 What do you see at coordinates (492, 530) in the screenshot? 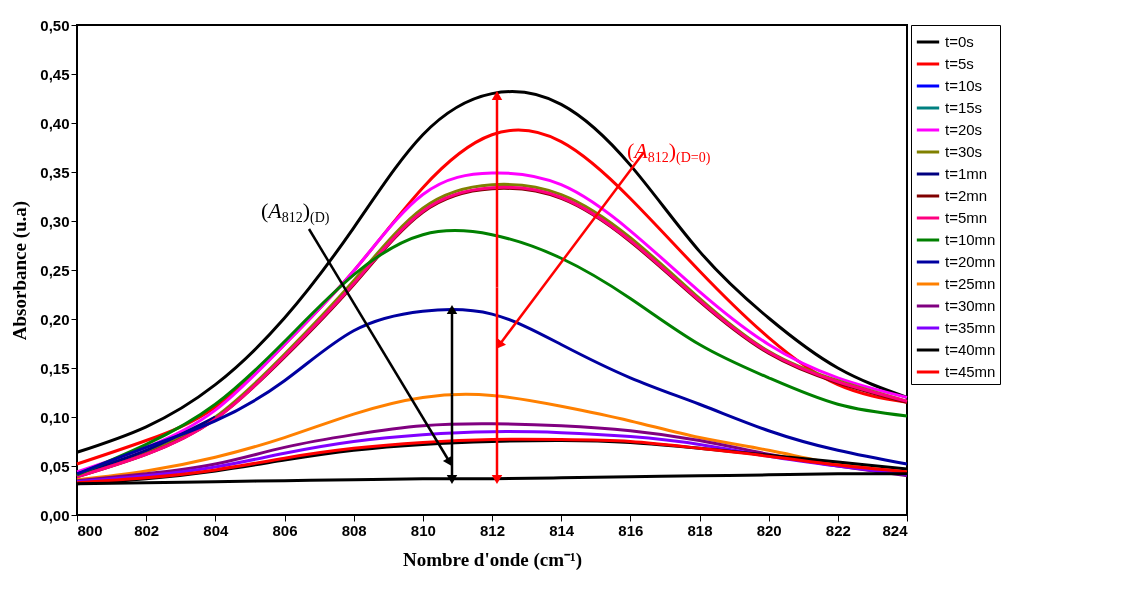
I see `x-tick-label: 812` at bounding box center [492, 530].